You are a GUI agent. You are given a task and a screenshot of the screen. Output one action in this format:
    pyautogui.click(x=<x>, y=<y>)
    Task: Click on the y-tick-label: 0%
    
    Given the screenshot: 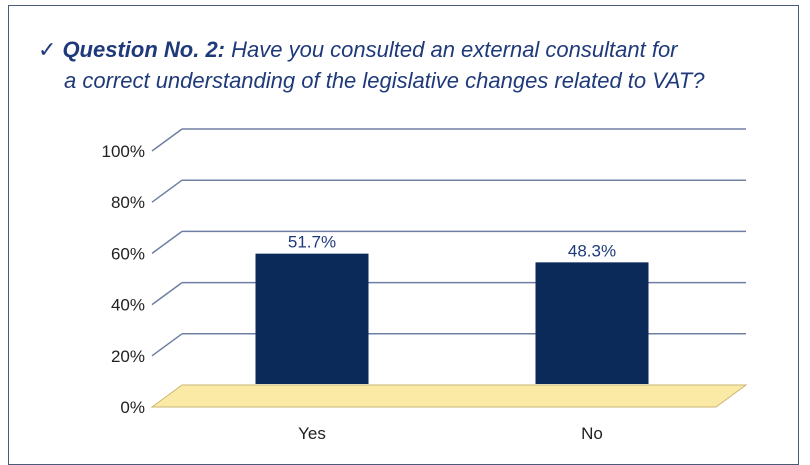 What is the action you would take?
    pyautogui.click(x=132, y=407)
    